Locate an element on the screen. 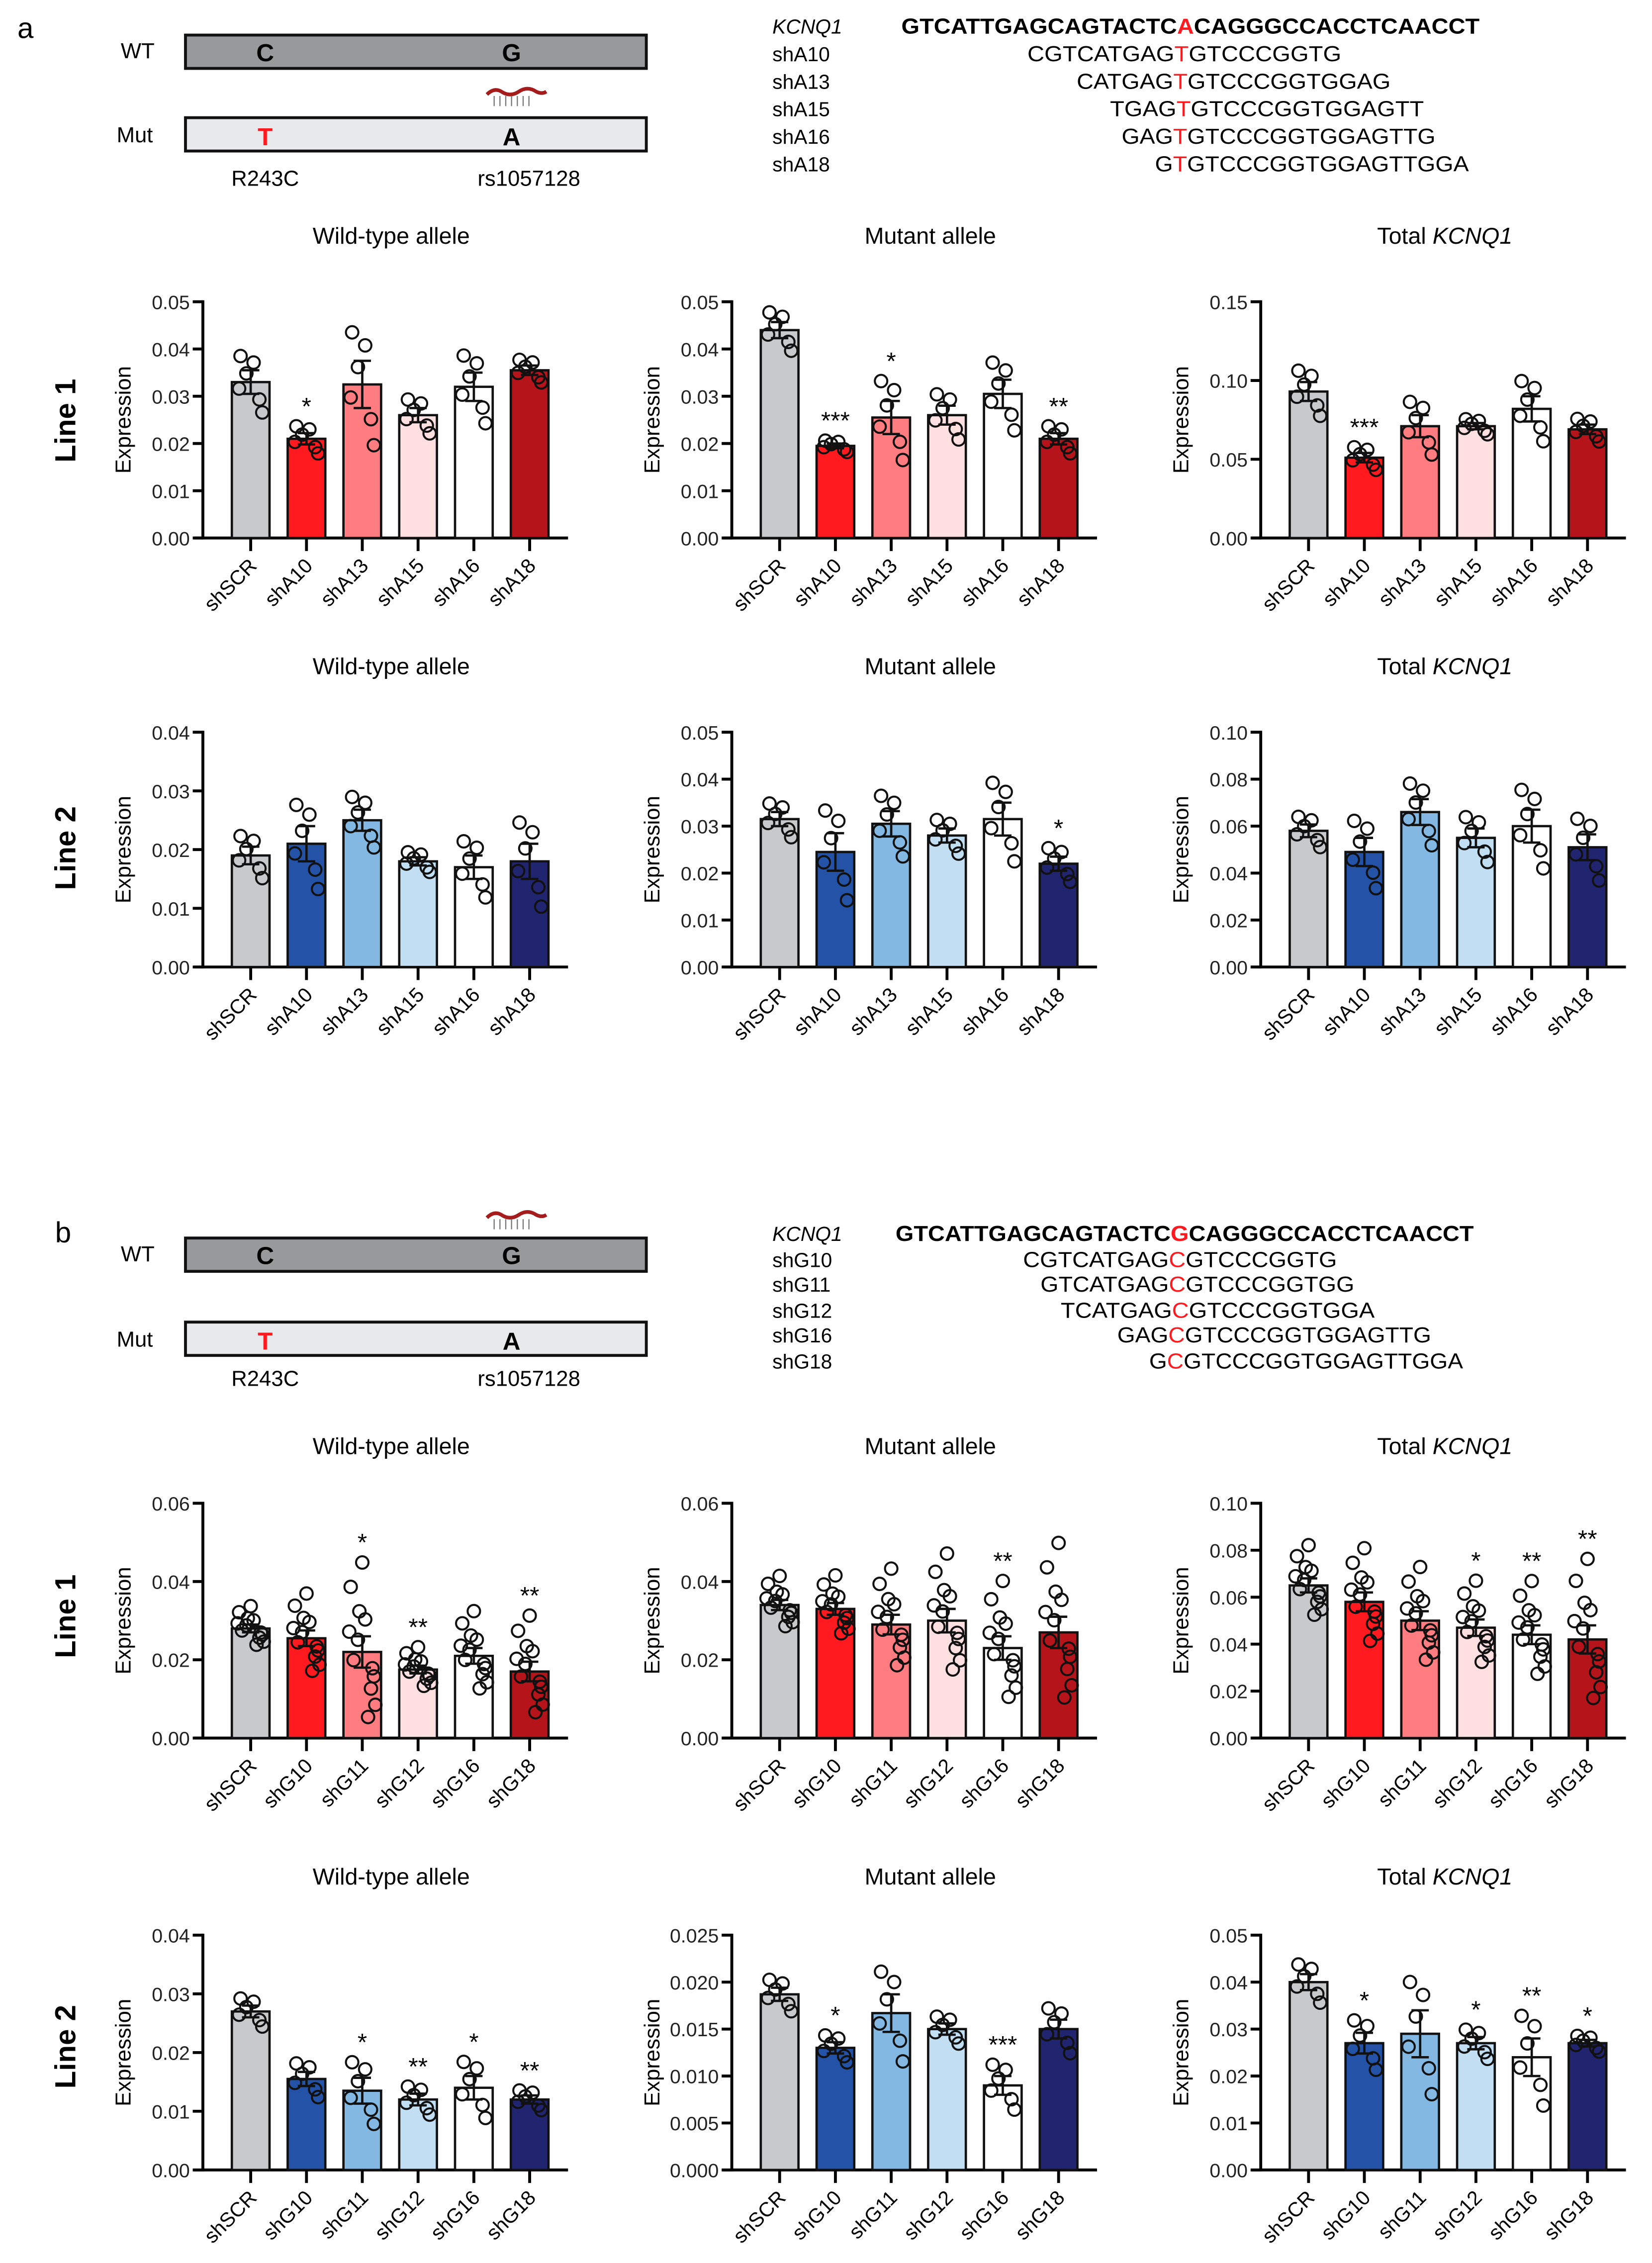 This screenshot has width=1652, height=2263. x-tick-label: shG16 is located at coordinates (1513, 1783).